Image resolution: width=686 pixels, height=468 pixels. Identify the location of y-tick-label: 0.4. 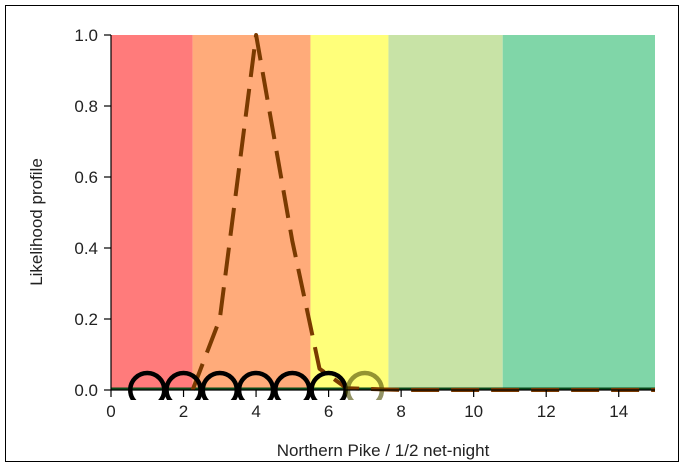
(86, 248).